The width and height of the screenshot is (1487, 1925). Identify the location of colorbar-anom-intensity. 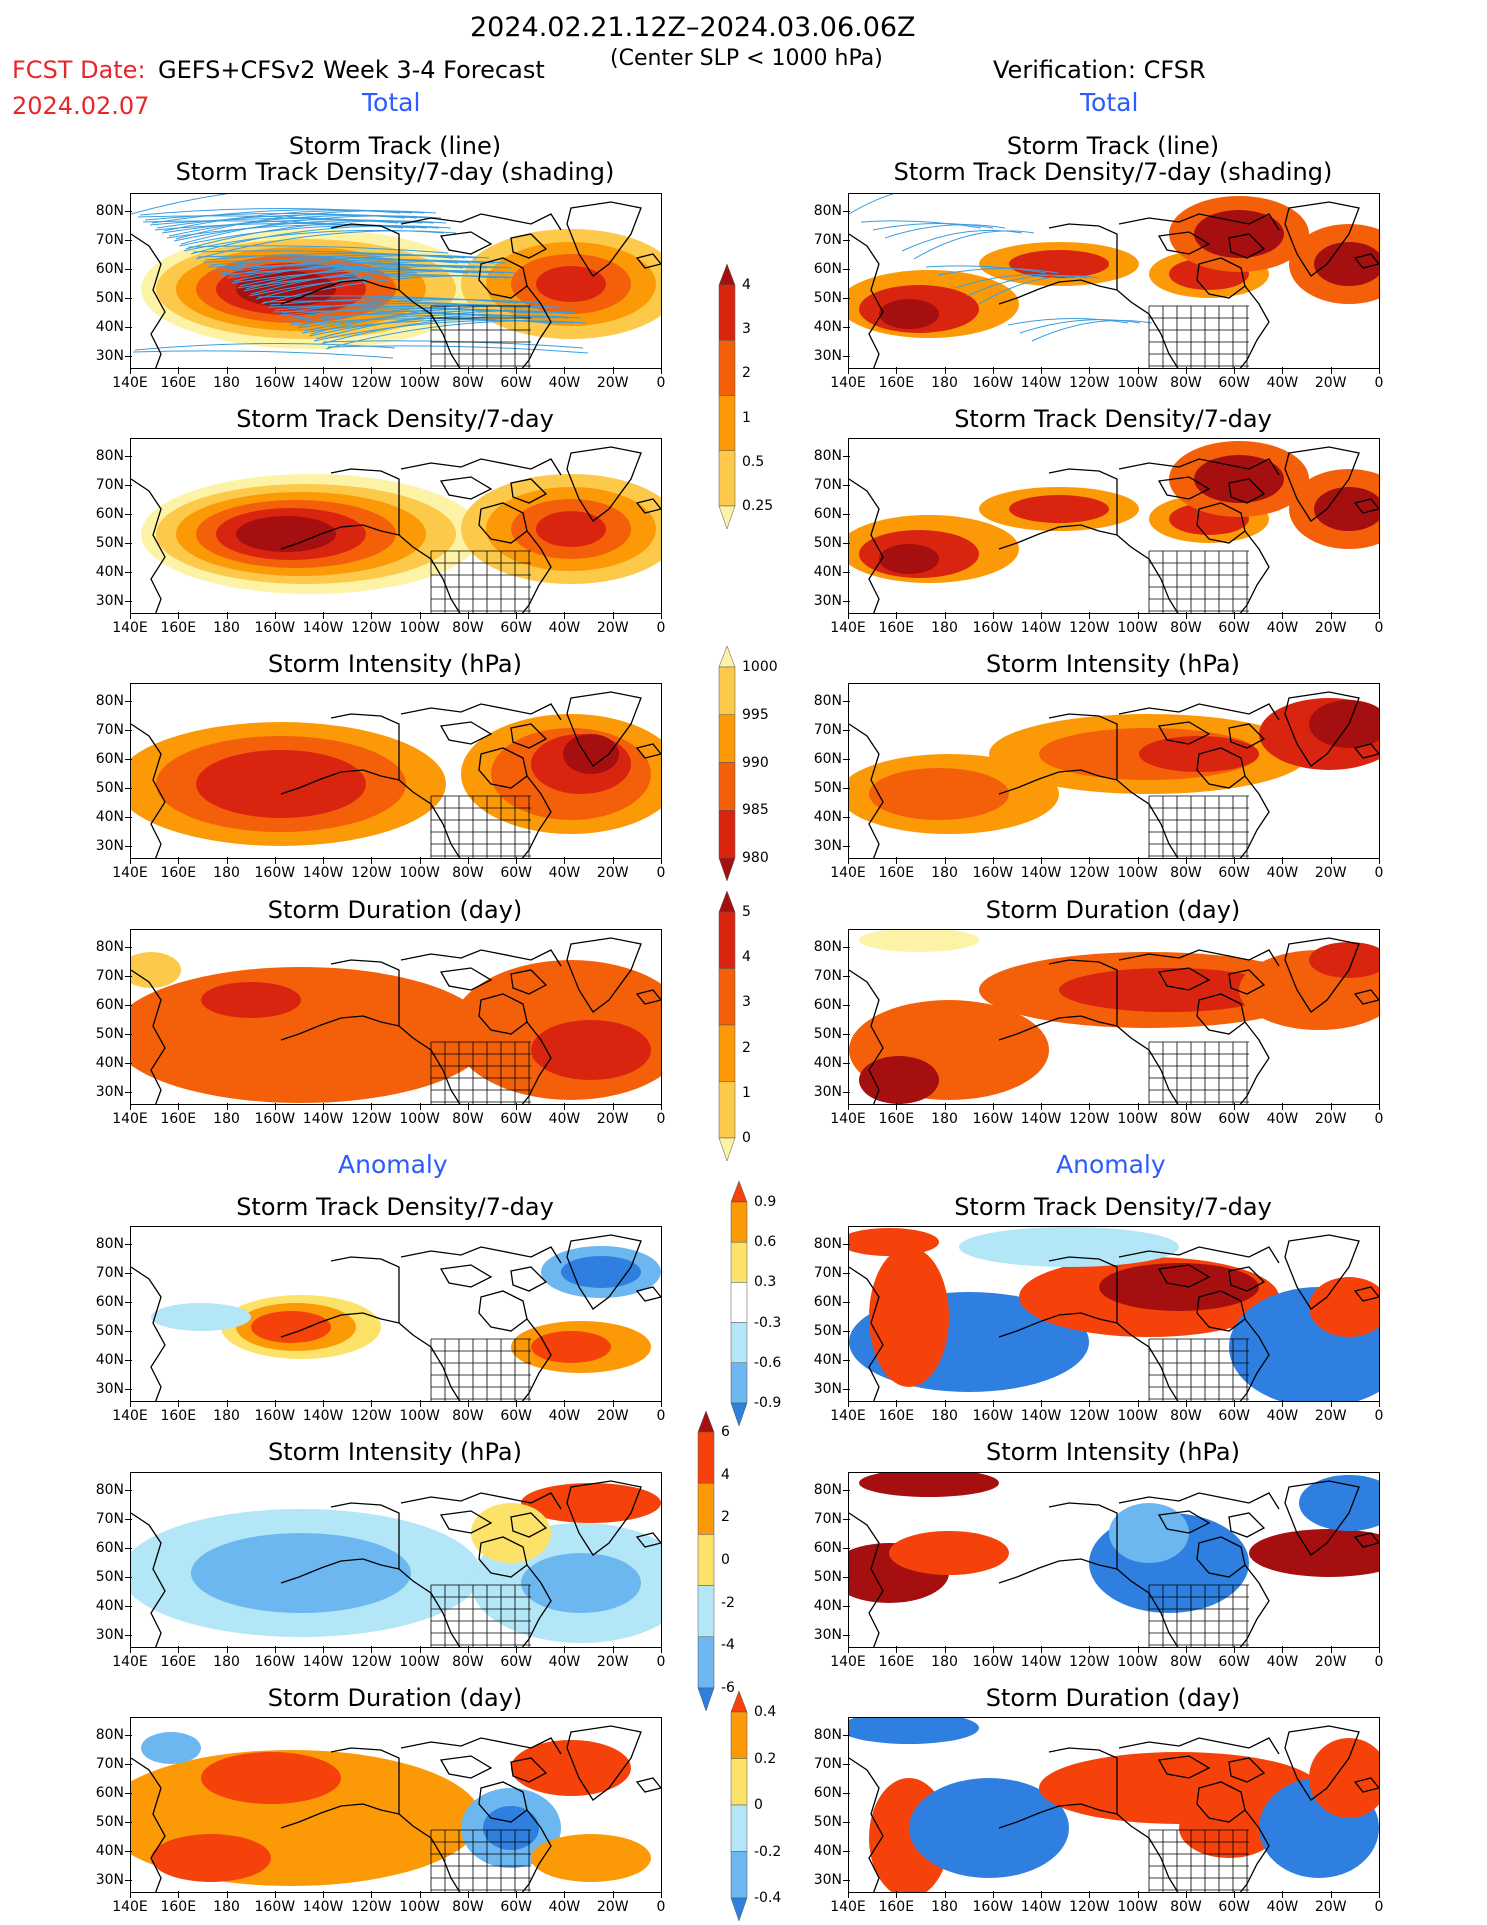
(706, 1561).